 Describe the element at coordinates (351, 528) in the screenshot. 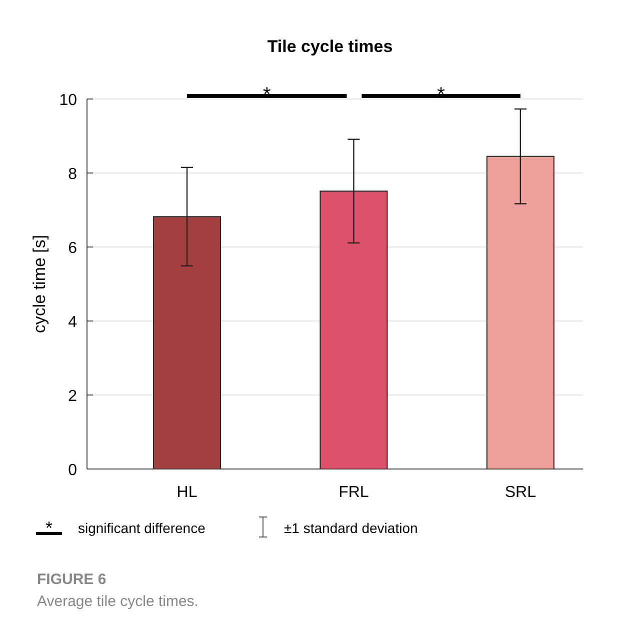

I see `text: ±1 standard deviation` at that location.